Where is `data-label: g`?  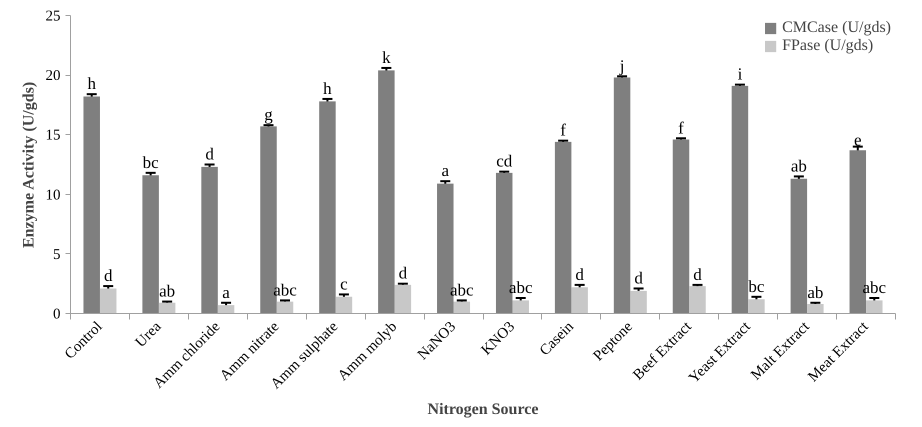 data-label: g is located at coordinates (269, 114).